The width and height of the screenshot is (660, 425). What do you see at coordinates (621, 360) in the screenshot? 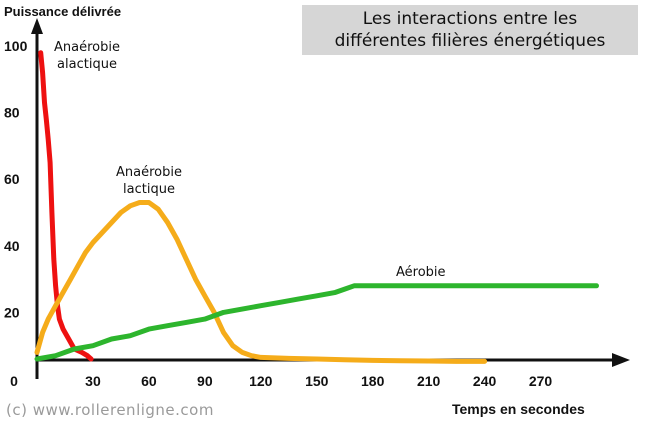
I see `x-axis-arrow` at bounding box center [621, 360].